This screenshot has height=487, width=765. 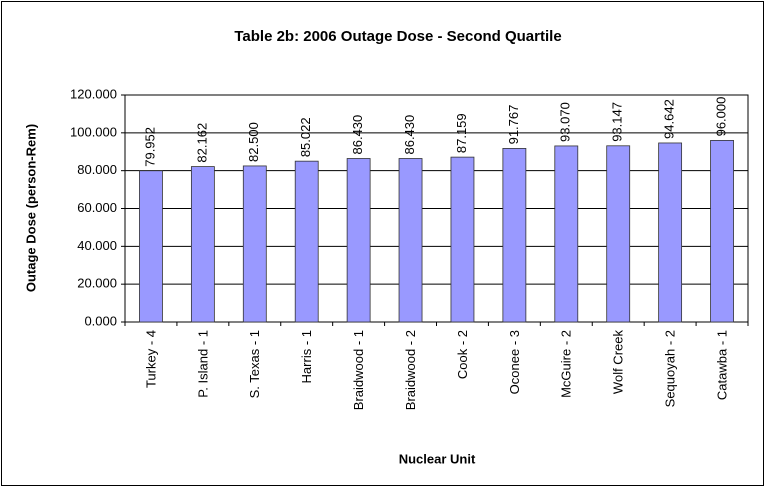 What do you see at coordinates (410, 370) in the screenshot?
I see `x-tick-label: Braidwood - 2` at bounding box center [410, 370].